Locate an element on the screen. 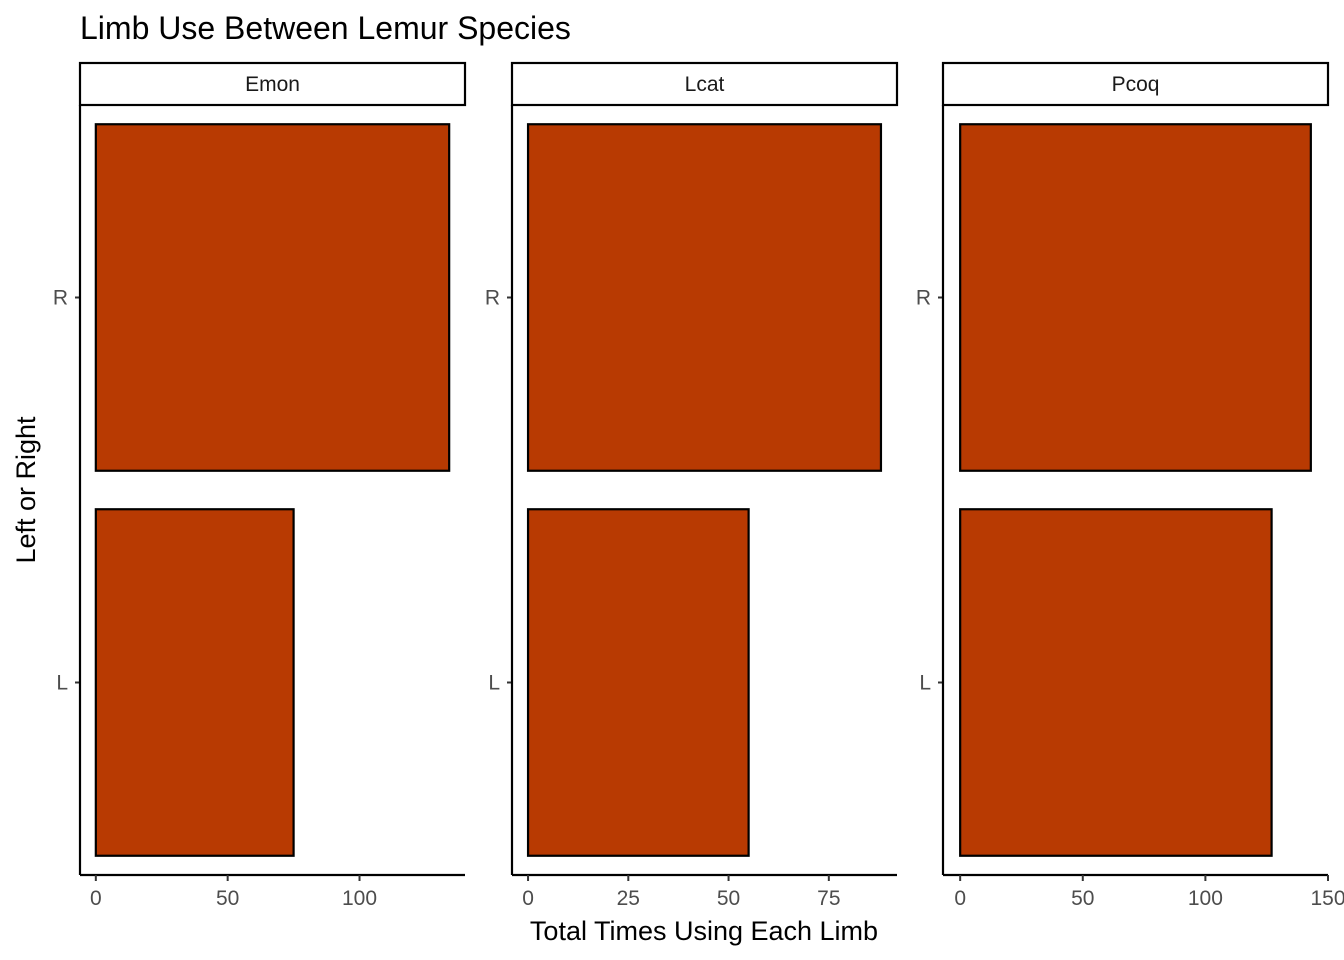 The height and width of the screenshot is (960, 1344). x-tick-label: 25 is located at coordinates (628, 898).